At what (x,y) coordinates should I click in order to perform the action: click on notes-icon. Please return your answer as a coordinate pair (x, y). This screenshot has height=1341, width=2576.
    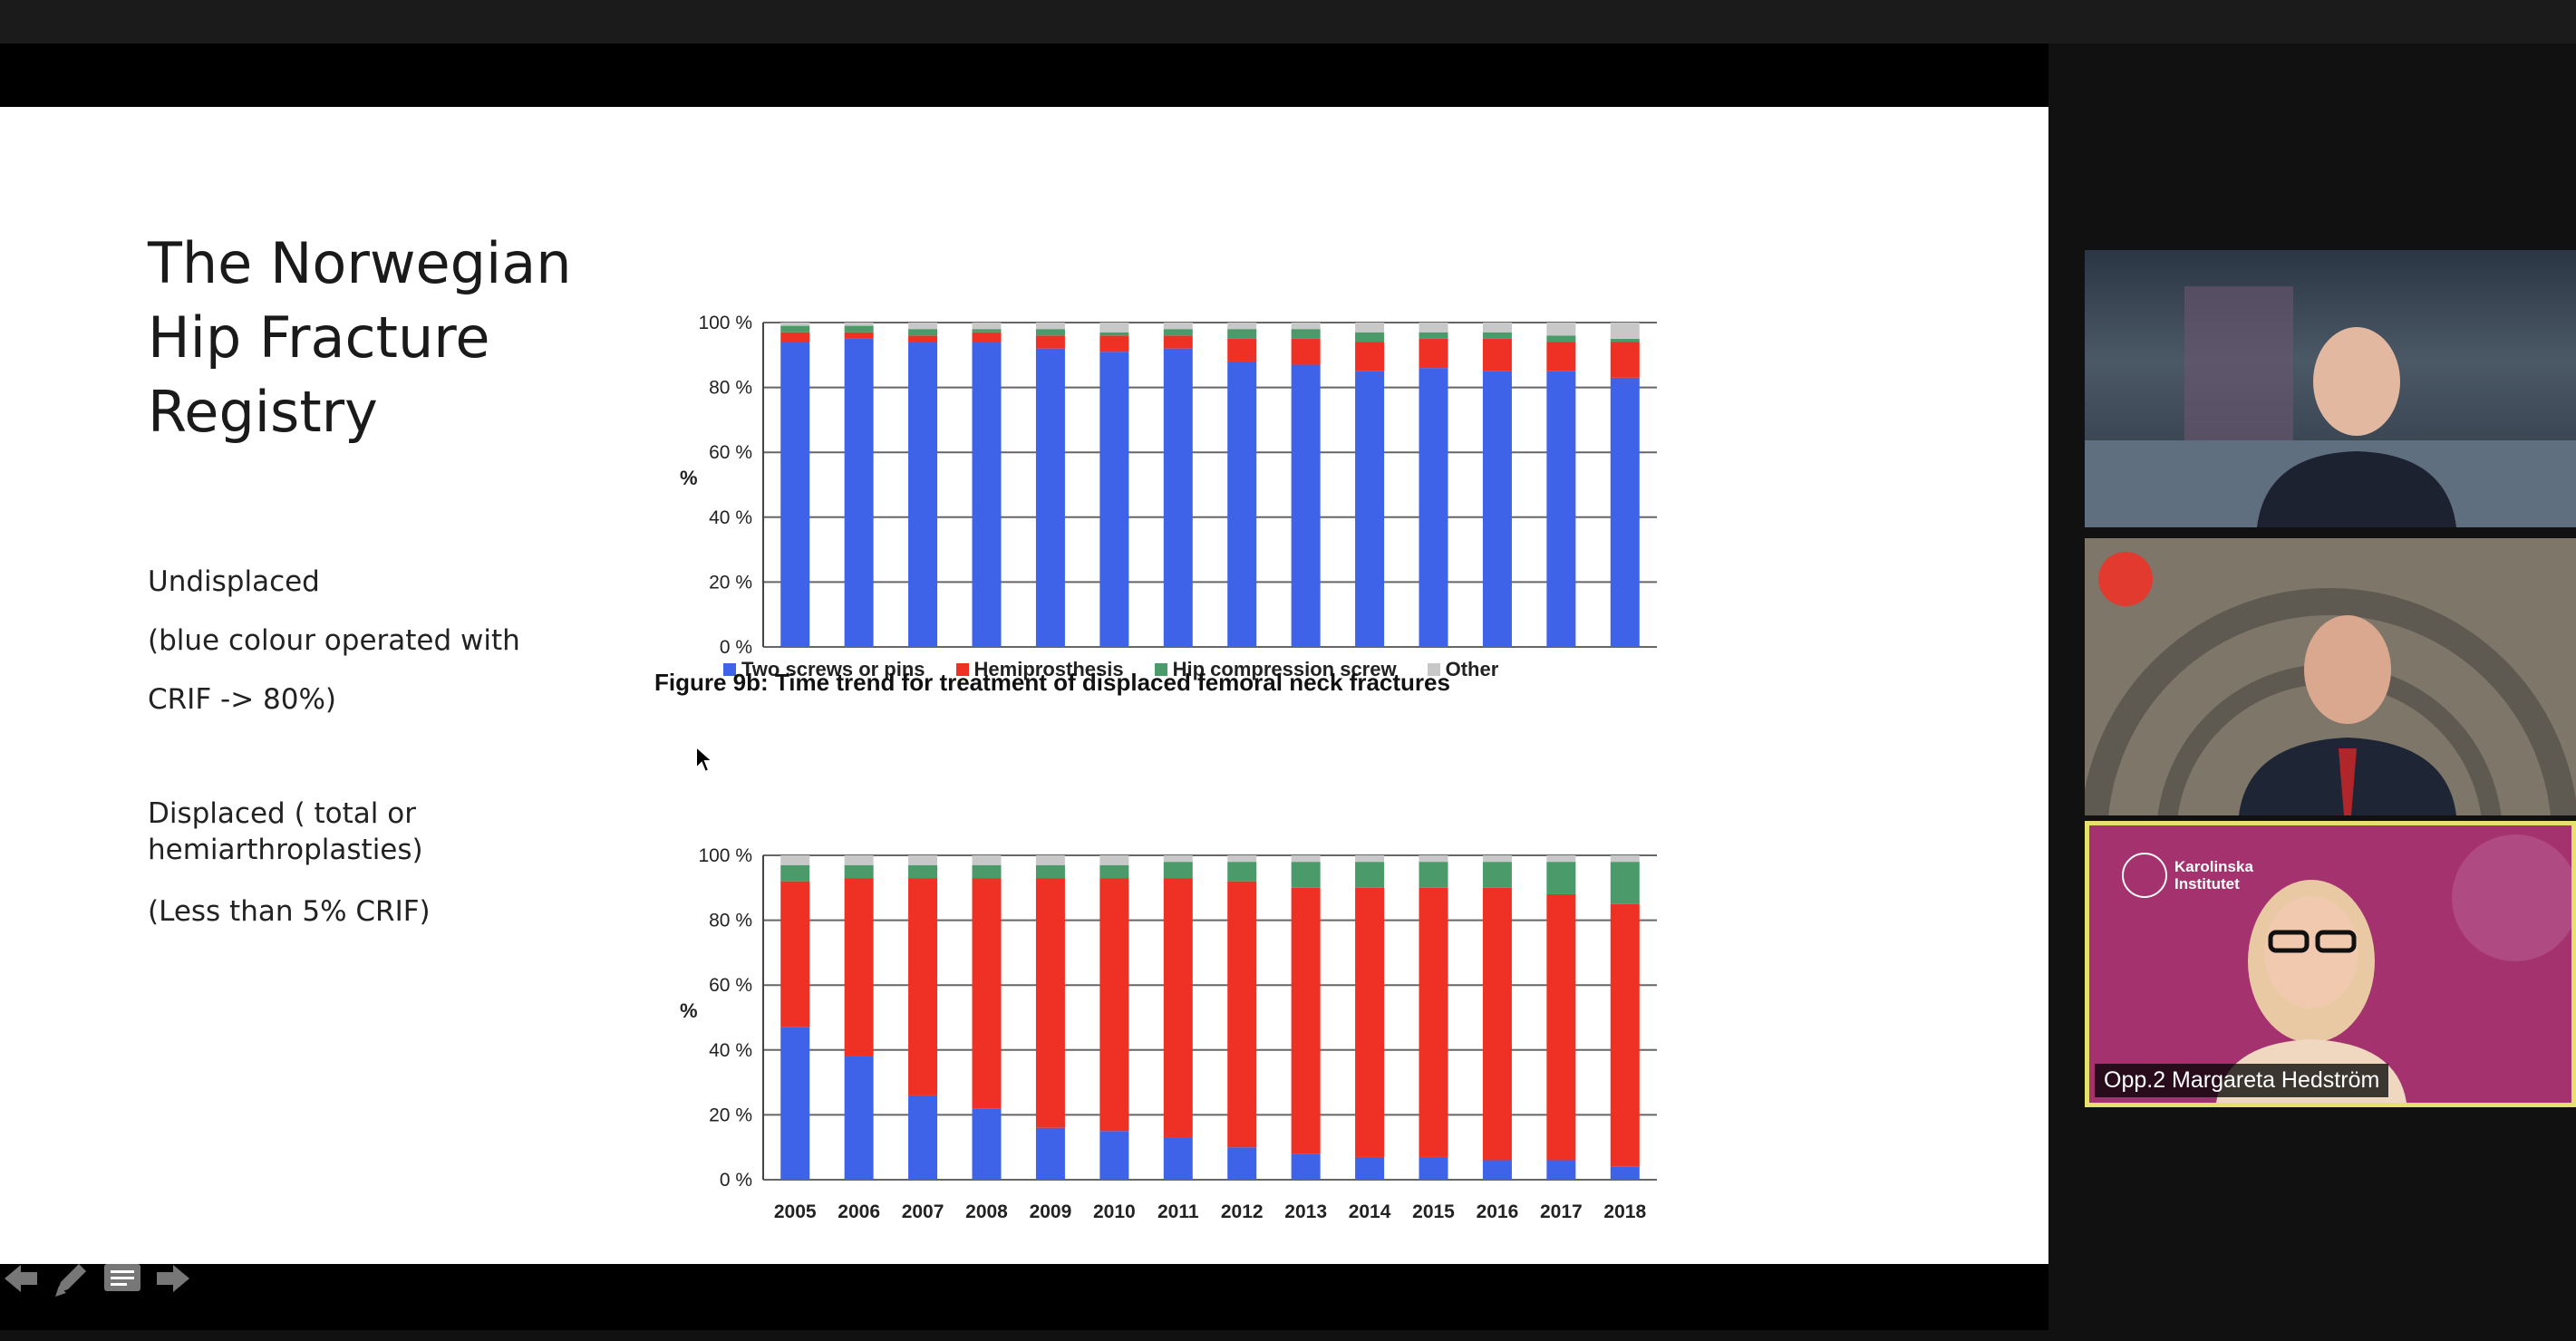
    Looking at the image, I should click on (122, 1278).